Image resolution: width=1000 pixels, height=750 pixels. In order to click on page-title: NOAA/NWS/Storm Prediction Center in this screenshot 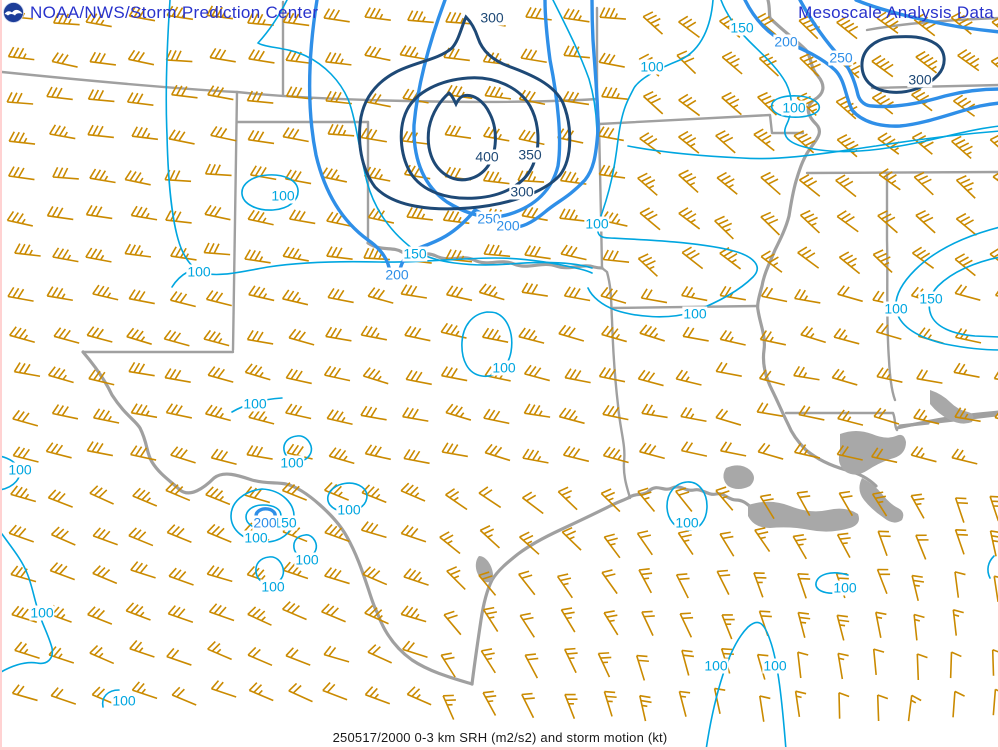, I will do `click(174, 12)`.